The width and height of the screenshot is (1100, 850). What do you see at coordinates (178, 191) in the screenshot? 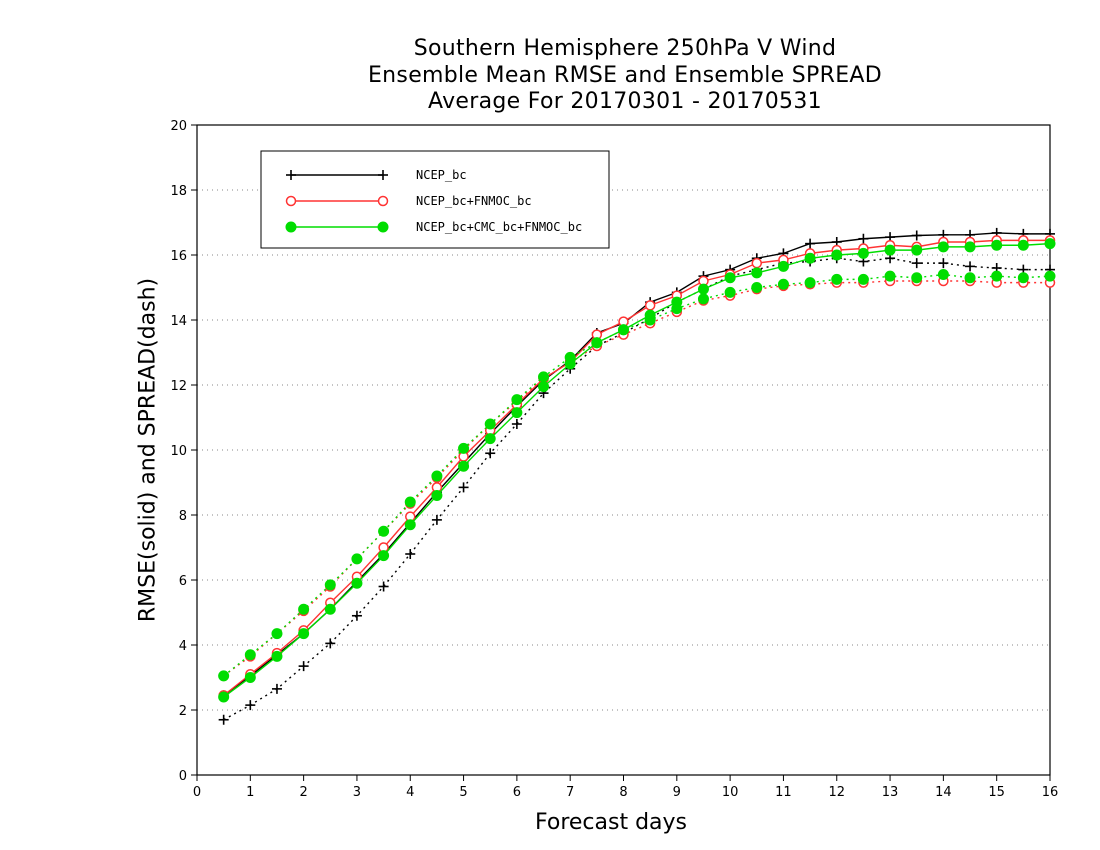
I see `y-tick-label: 18` at bounding box center [178, 191].